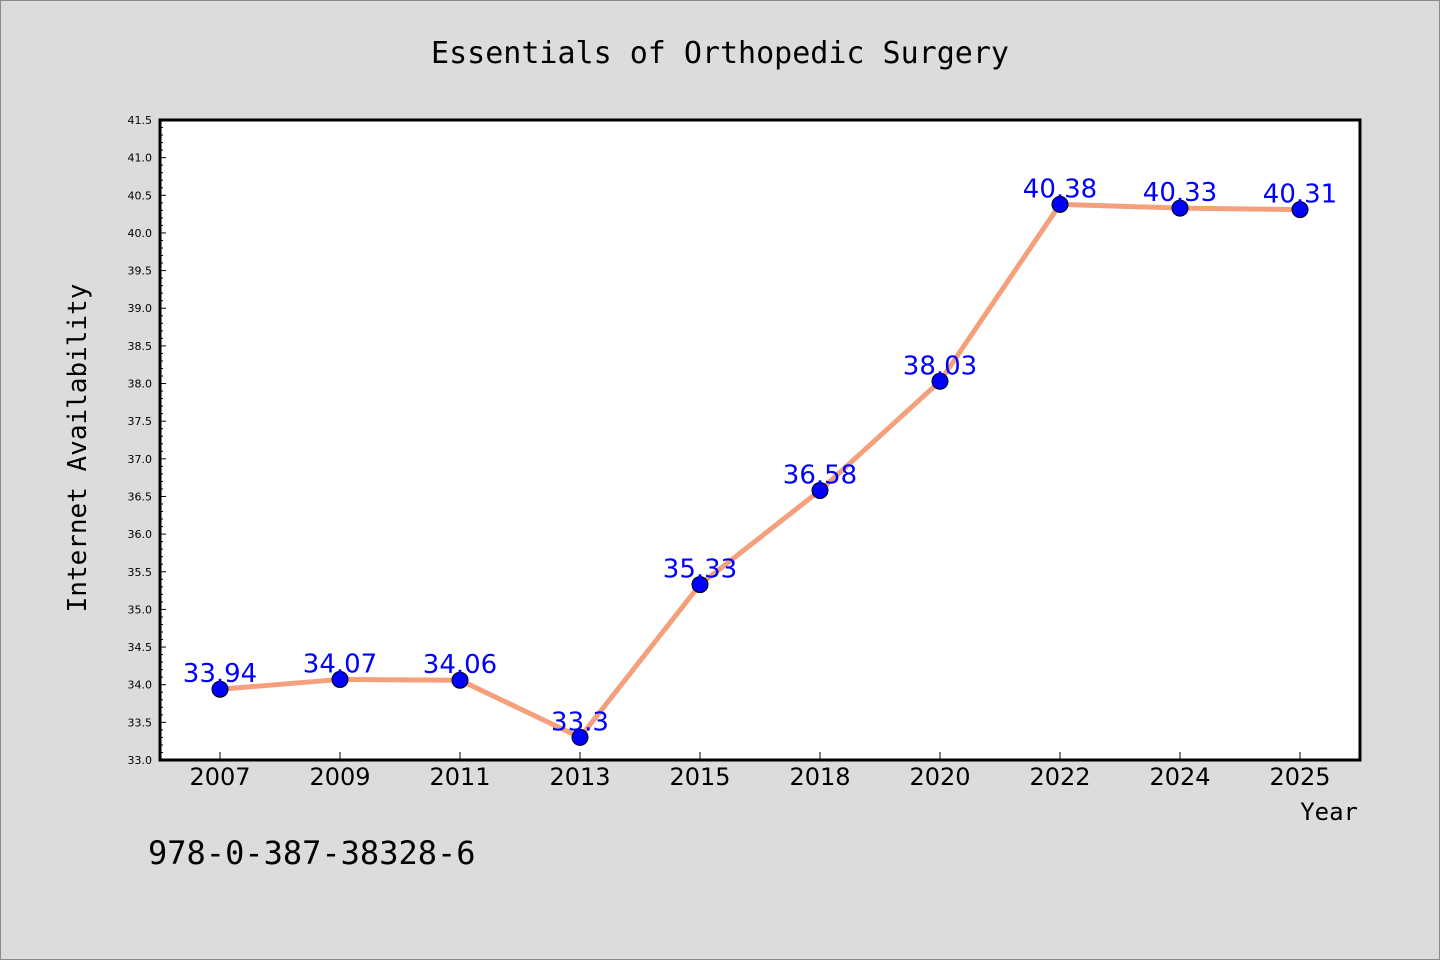 This screenshot has width=1440, height=960. What do you see at coordinates (140, 496) in the screenshot?
I see `y-tick-label: 36.5` at bounding box center [140, 496].